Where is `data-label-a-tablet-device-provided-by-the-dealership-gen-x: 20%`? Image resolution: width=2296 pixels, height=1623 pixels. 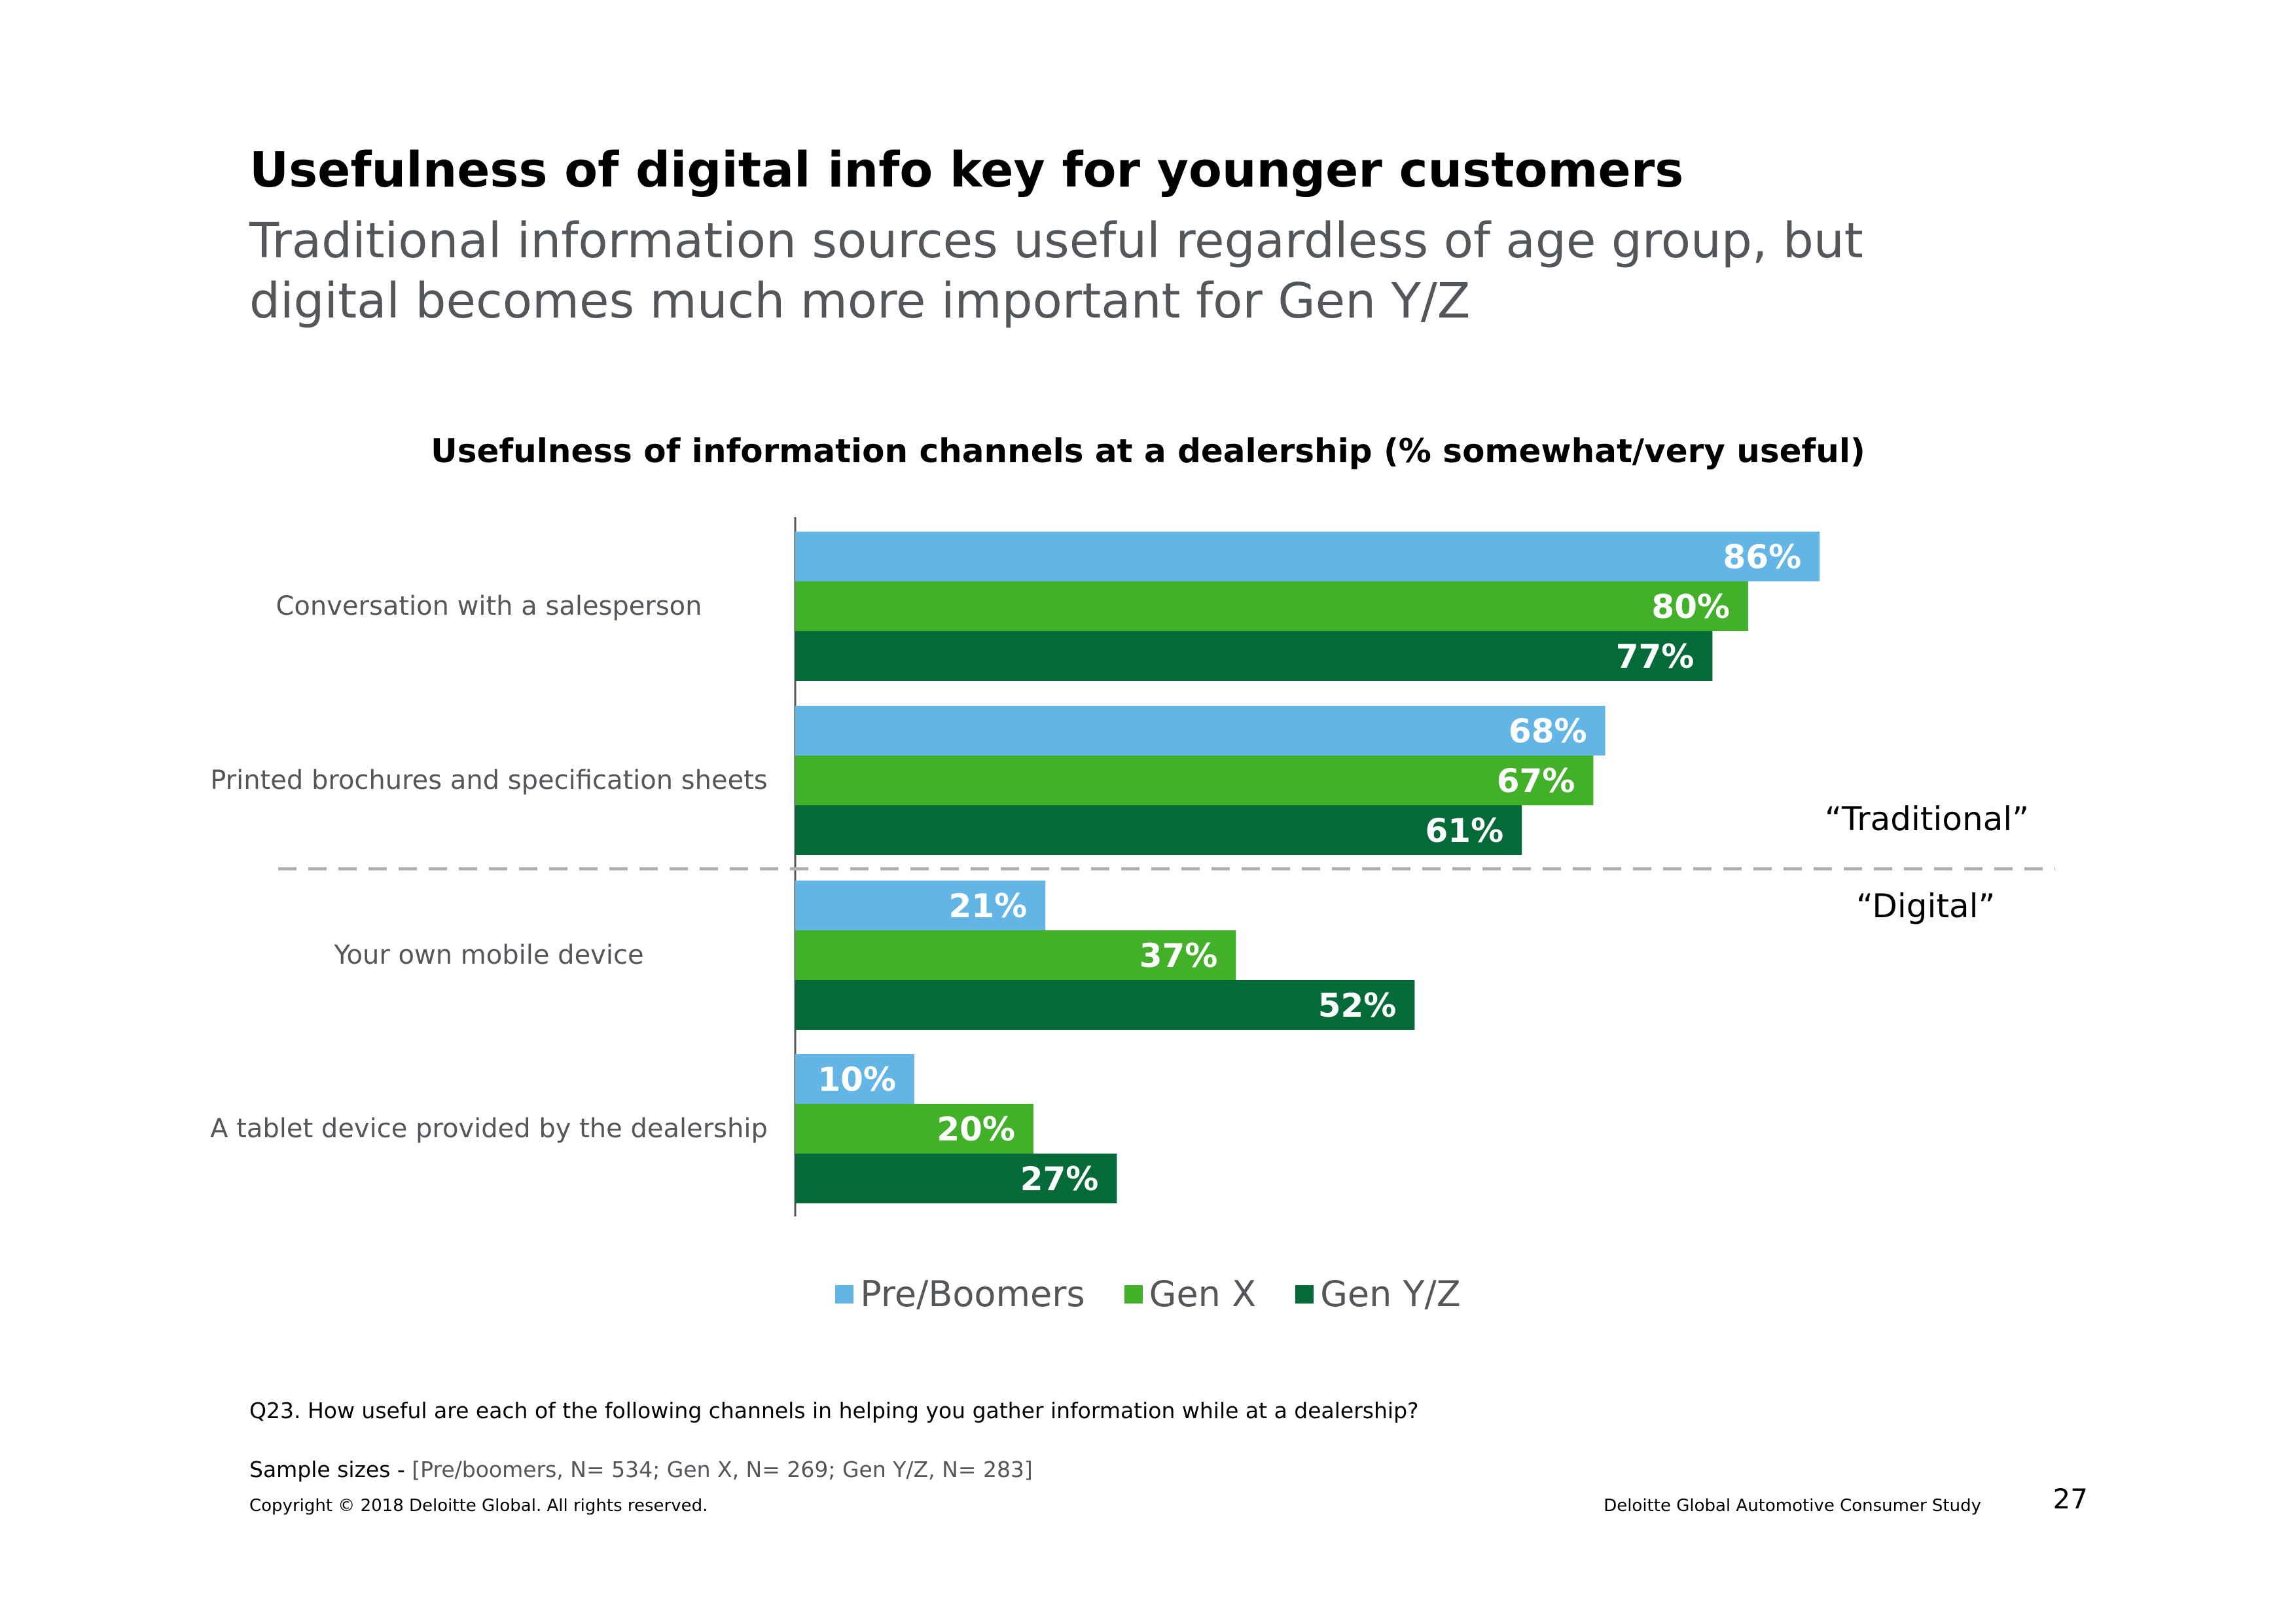 data-label-a-tablet-device-provided-by-the-dealership-gen-x: 20% is located at coordinates (976, 1129).